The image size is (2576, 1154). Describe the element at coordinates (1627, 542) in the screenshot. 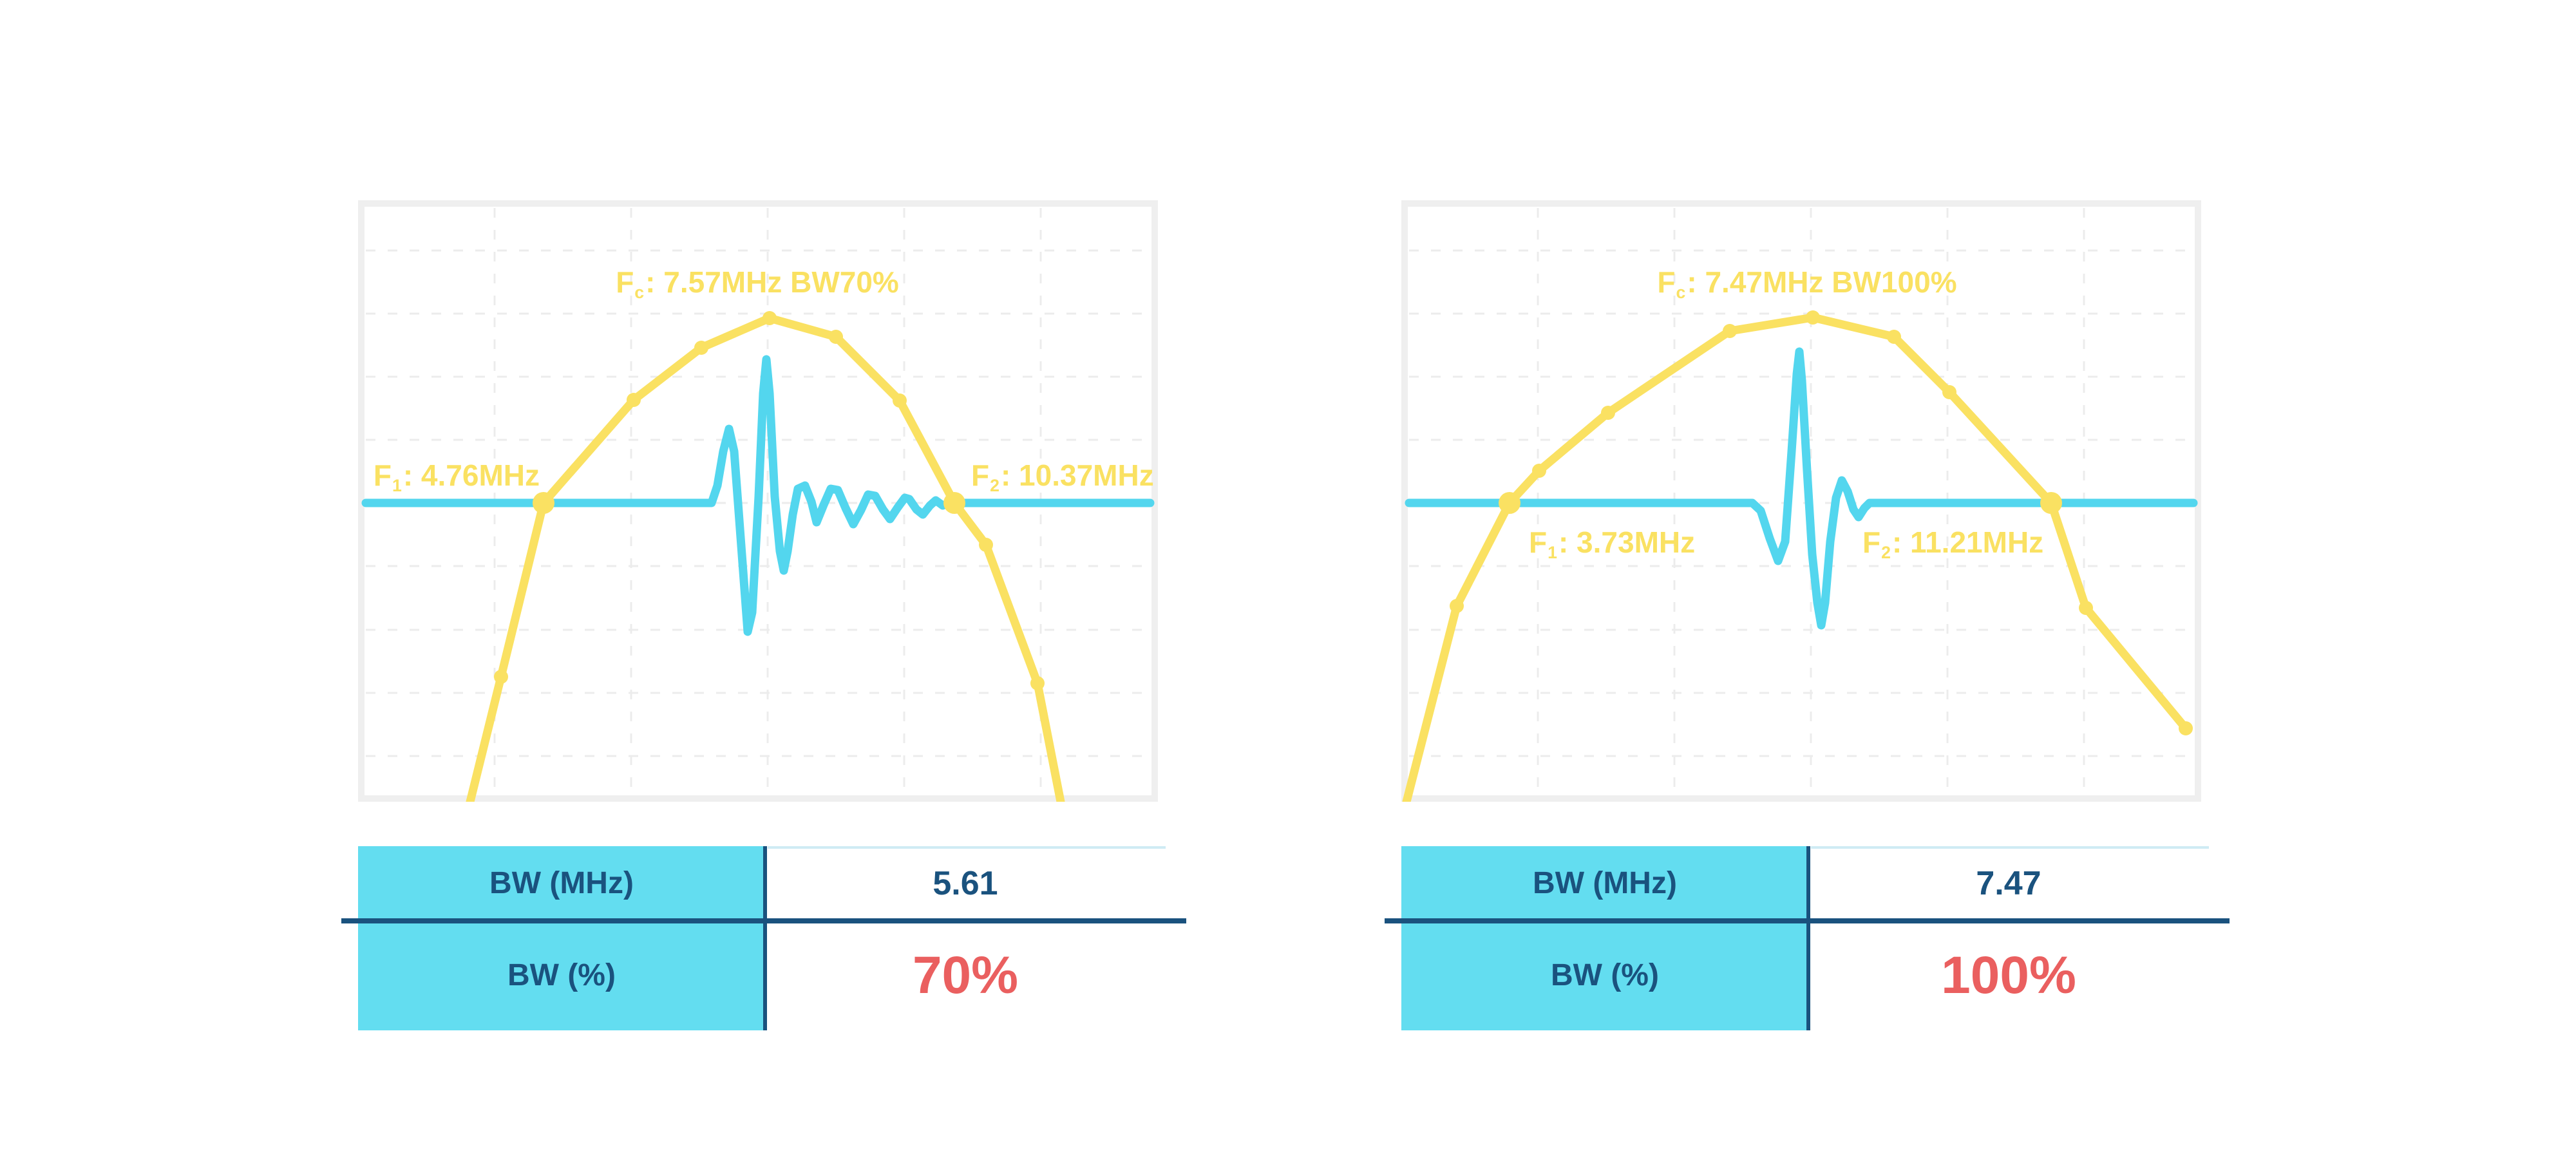

I see `f1-annotation-text: : 3.73MHz` at that location.